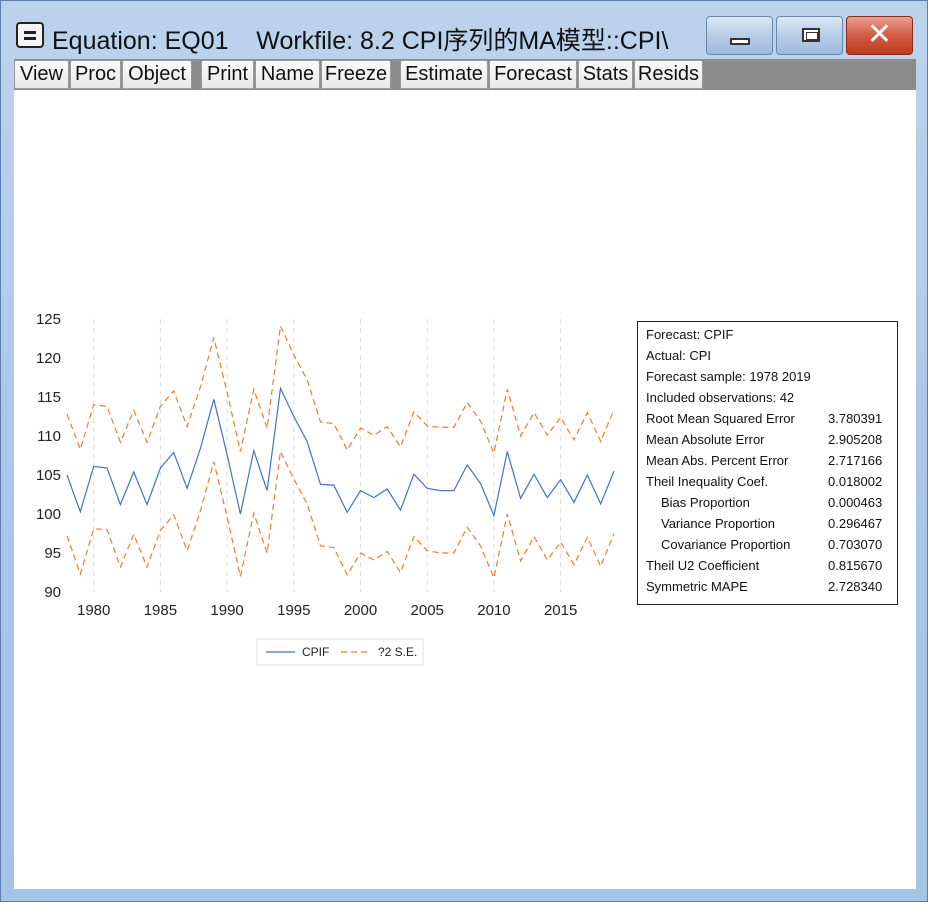 This screenshot has width=928, height=902. What do you see at coordinates (340, 515) in the screenshot?
I see `lower-band-line` at bounding box center [340, 515].